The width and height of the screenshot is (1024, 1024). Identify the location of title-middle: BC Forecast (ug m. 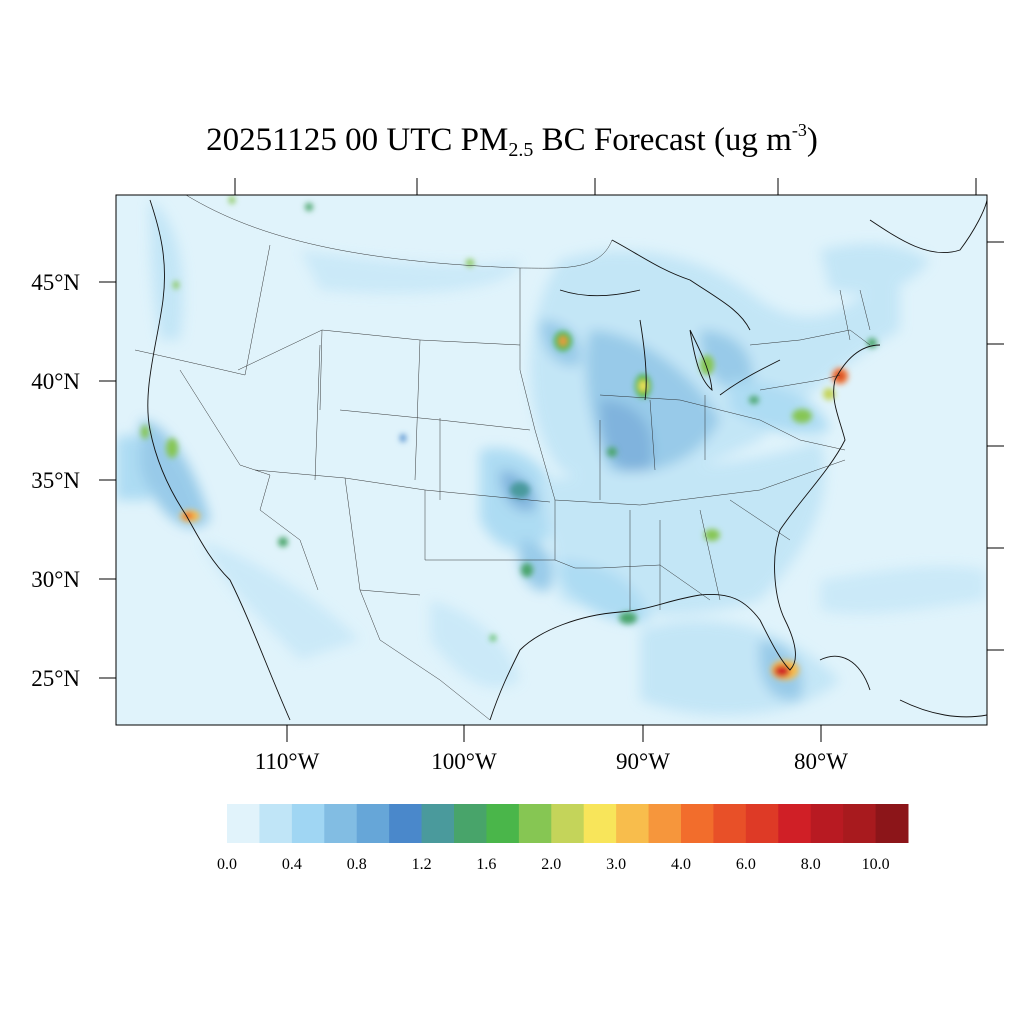
(662, 140).